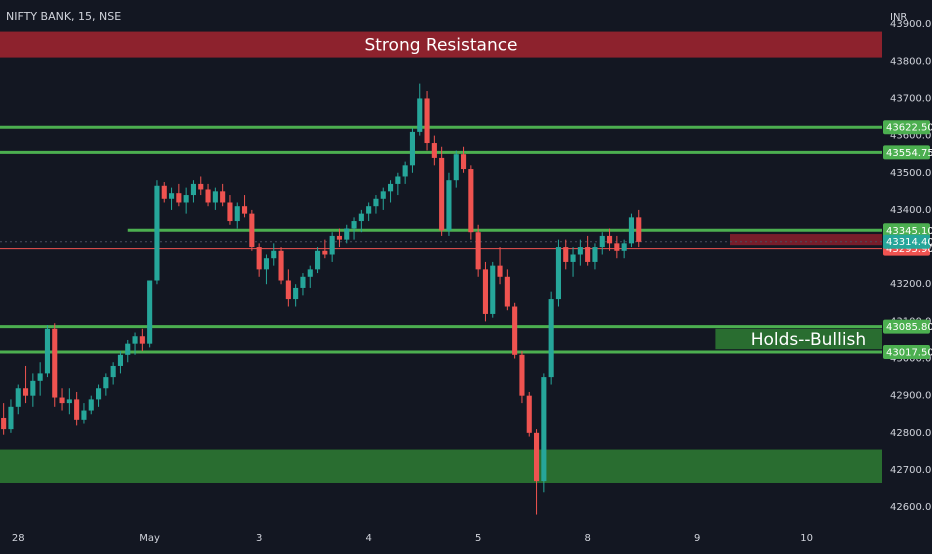 The height and width of the screenshot is (554, 932). What do you see at coordinates (806, 538) in the screenshot?
I see `x-tick-label: 10` at bounding box center [806, 538].